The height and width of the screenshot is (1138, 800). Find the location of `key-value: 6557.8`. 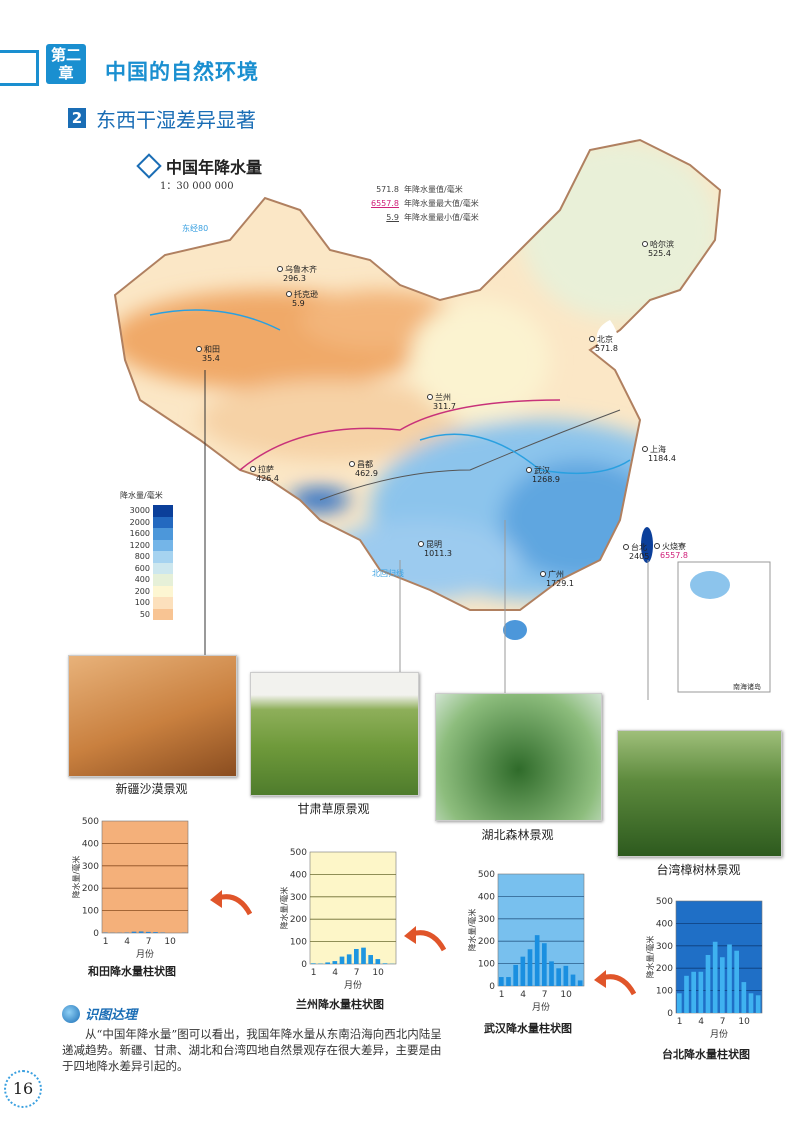

key-value: 6557.8 is located at coordinates (385, 203).